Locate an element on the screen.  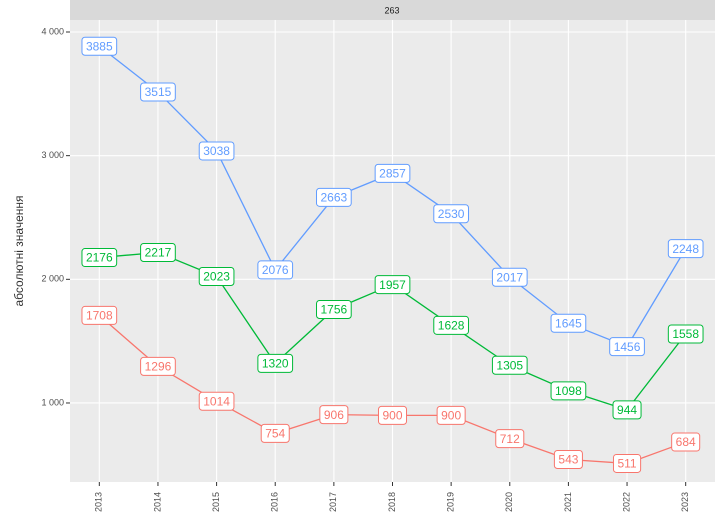
data-label: 1014 is located at coordinates (216, 401).